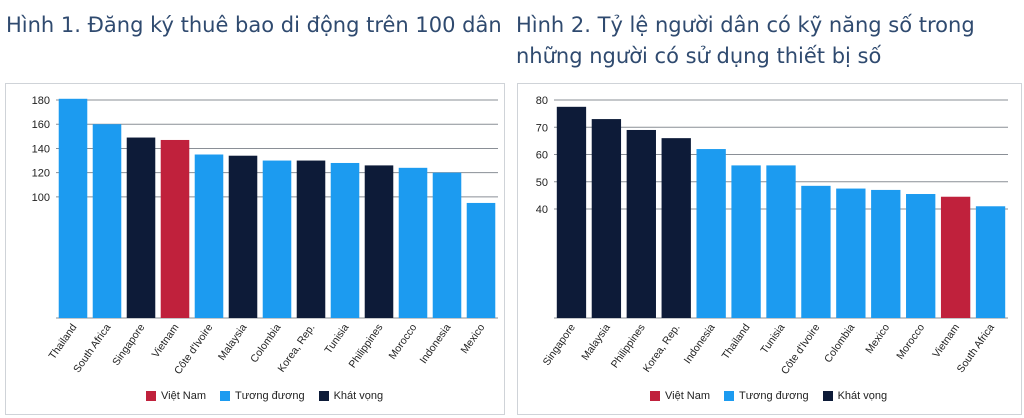 Image resolution: width=1024 pixels, height=418 pixels. Describe the element at coordinates (542, 156) in the screenshot. I see `y-tick-label: 60` at that location.